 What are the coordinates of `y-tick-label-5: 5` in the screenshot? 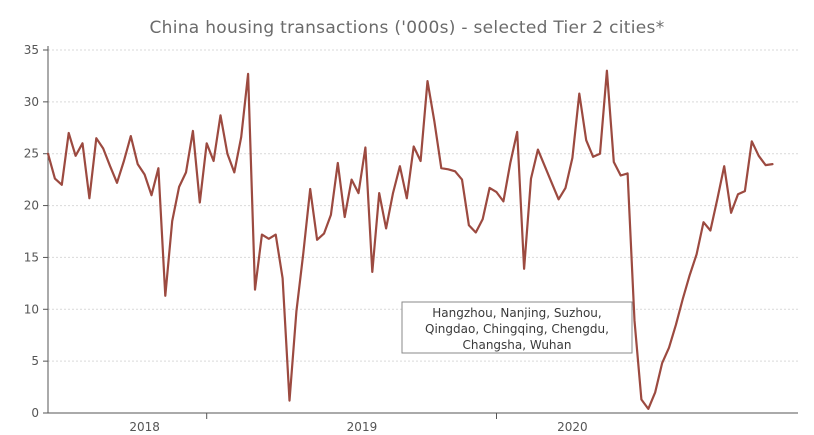 It's located at (35, 361).